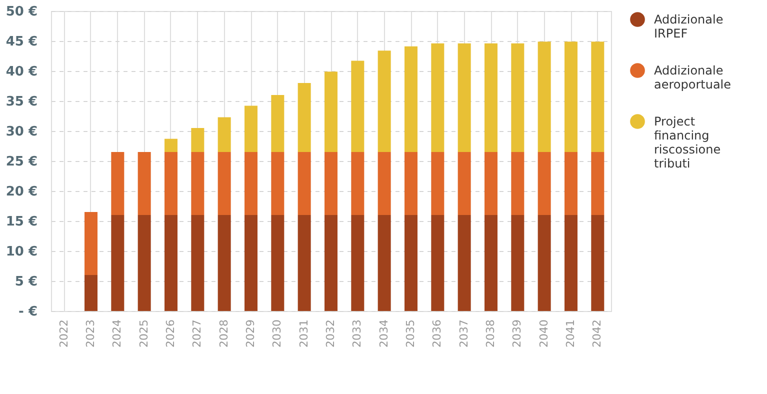 The image size is (767, 394). What do you see at coordinates (22, 222) in the screenshot?
I see `y-tick-label: 15 €` at bounding box center [22, 222].